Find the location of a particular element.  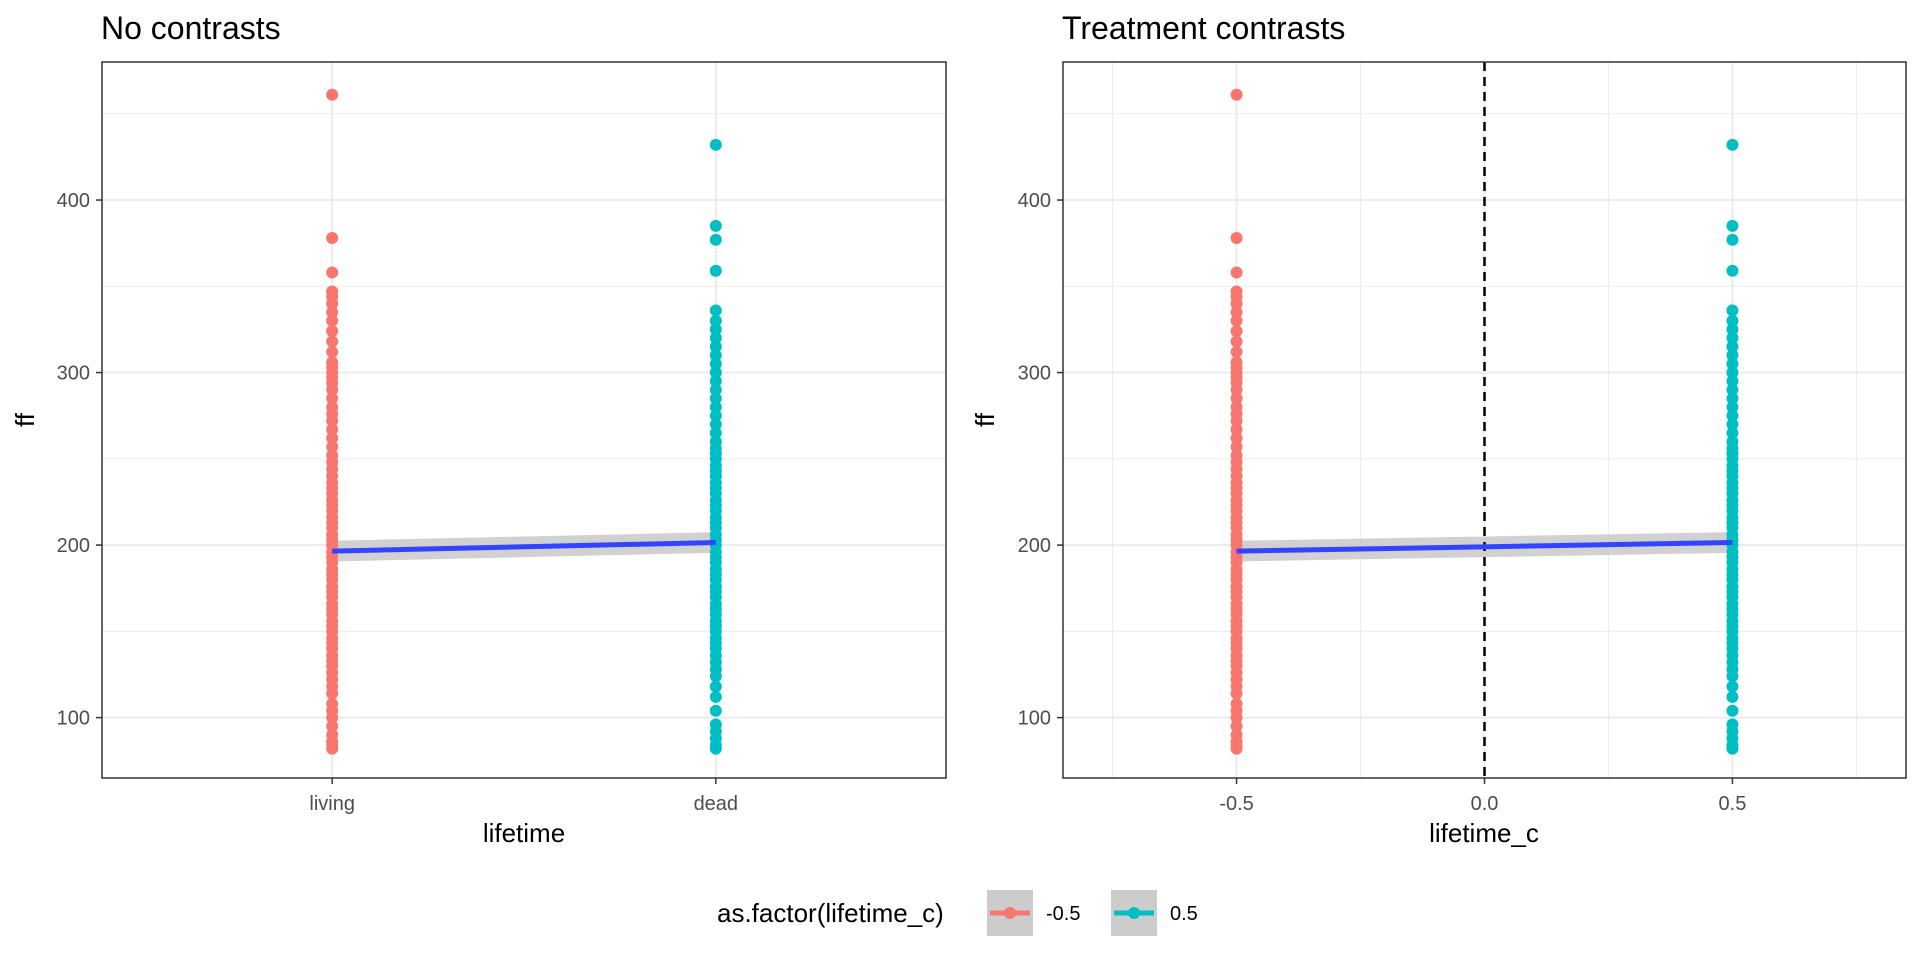

x-tick-label: dead is located at coordinates (716, 804).